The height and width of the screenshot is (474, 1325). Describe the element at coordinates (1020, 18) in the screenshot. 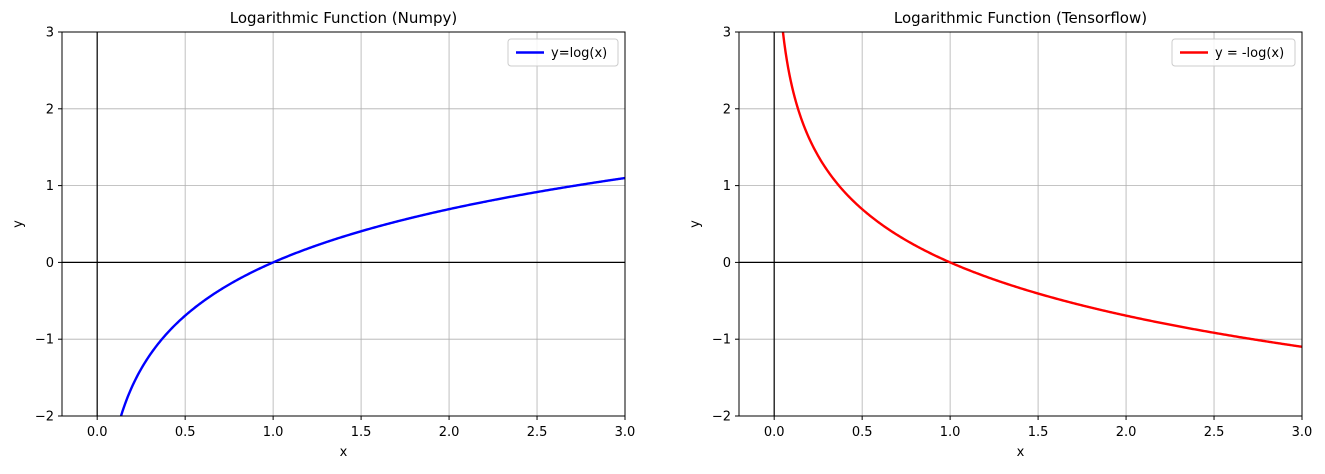

I see `chart-title: Logarithmic Function (Tensorflow)` at that location.